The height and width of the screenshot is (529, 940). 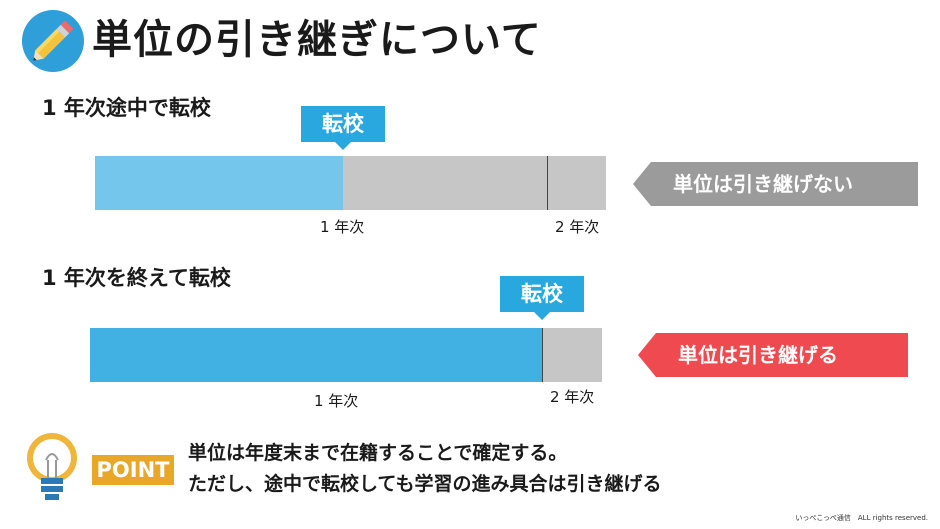 What do you see at coordinates (126, 108) in the screenshot?
I see `section-title-mid-year: 1 年次途中で転校` at bounding box center [126, 108].